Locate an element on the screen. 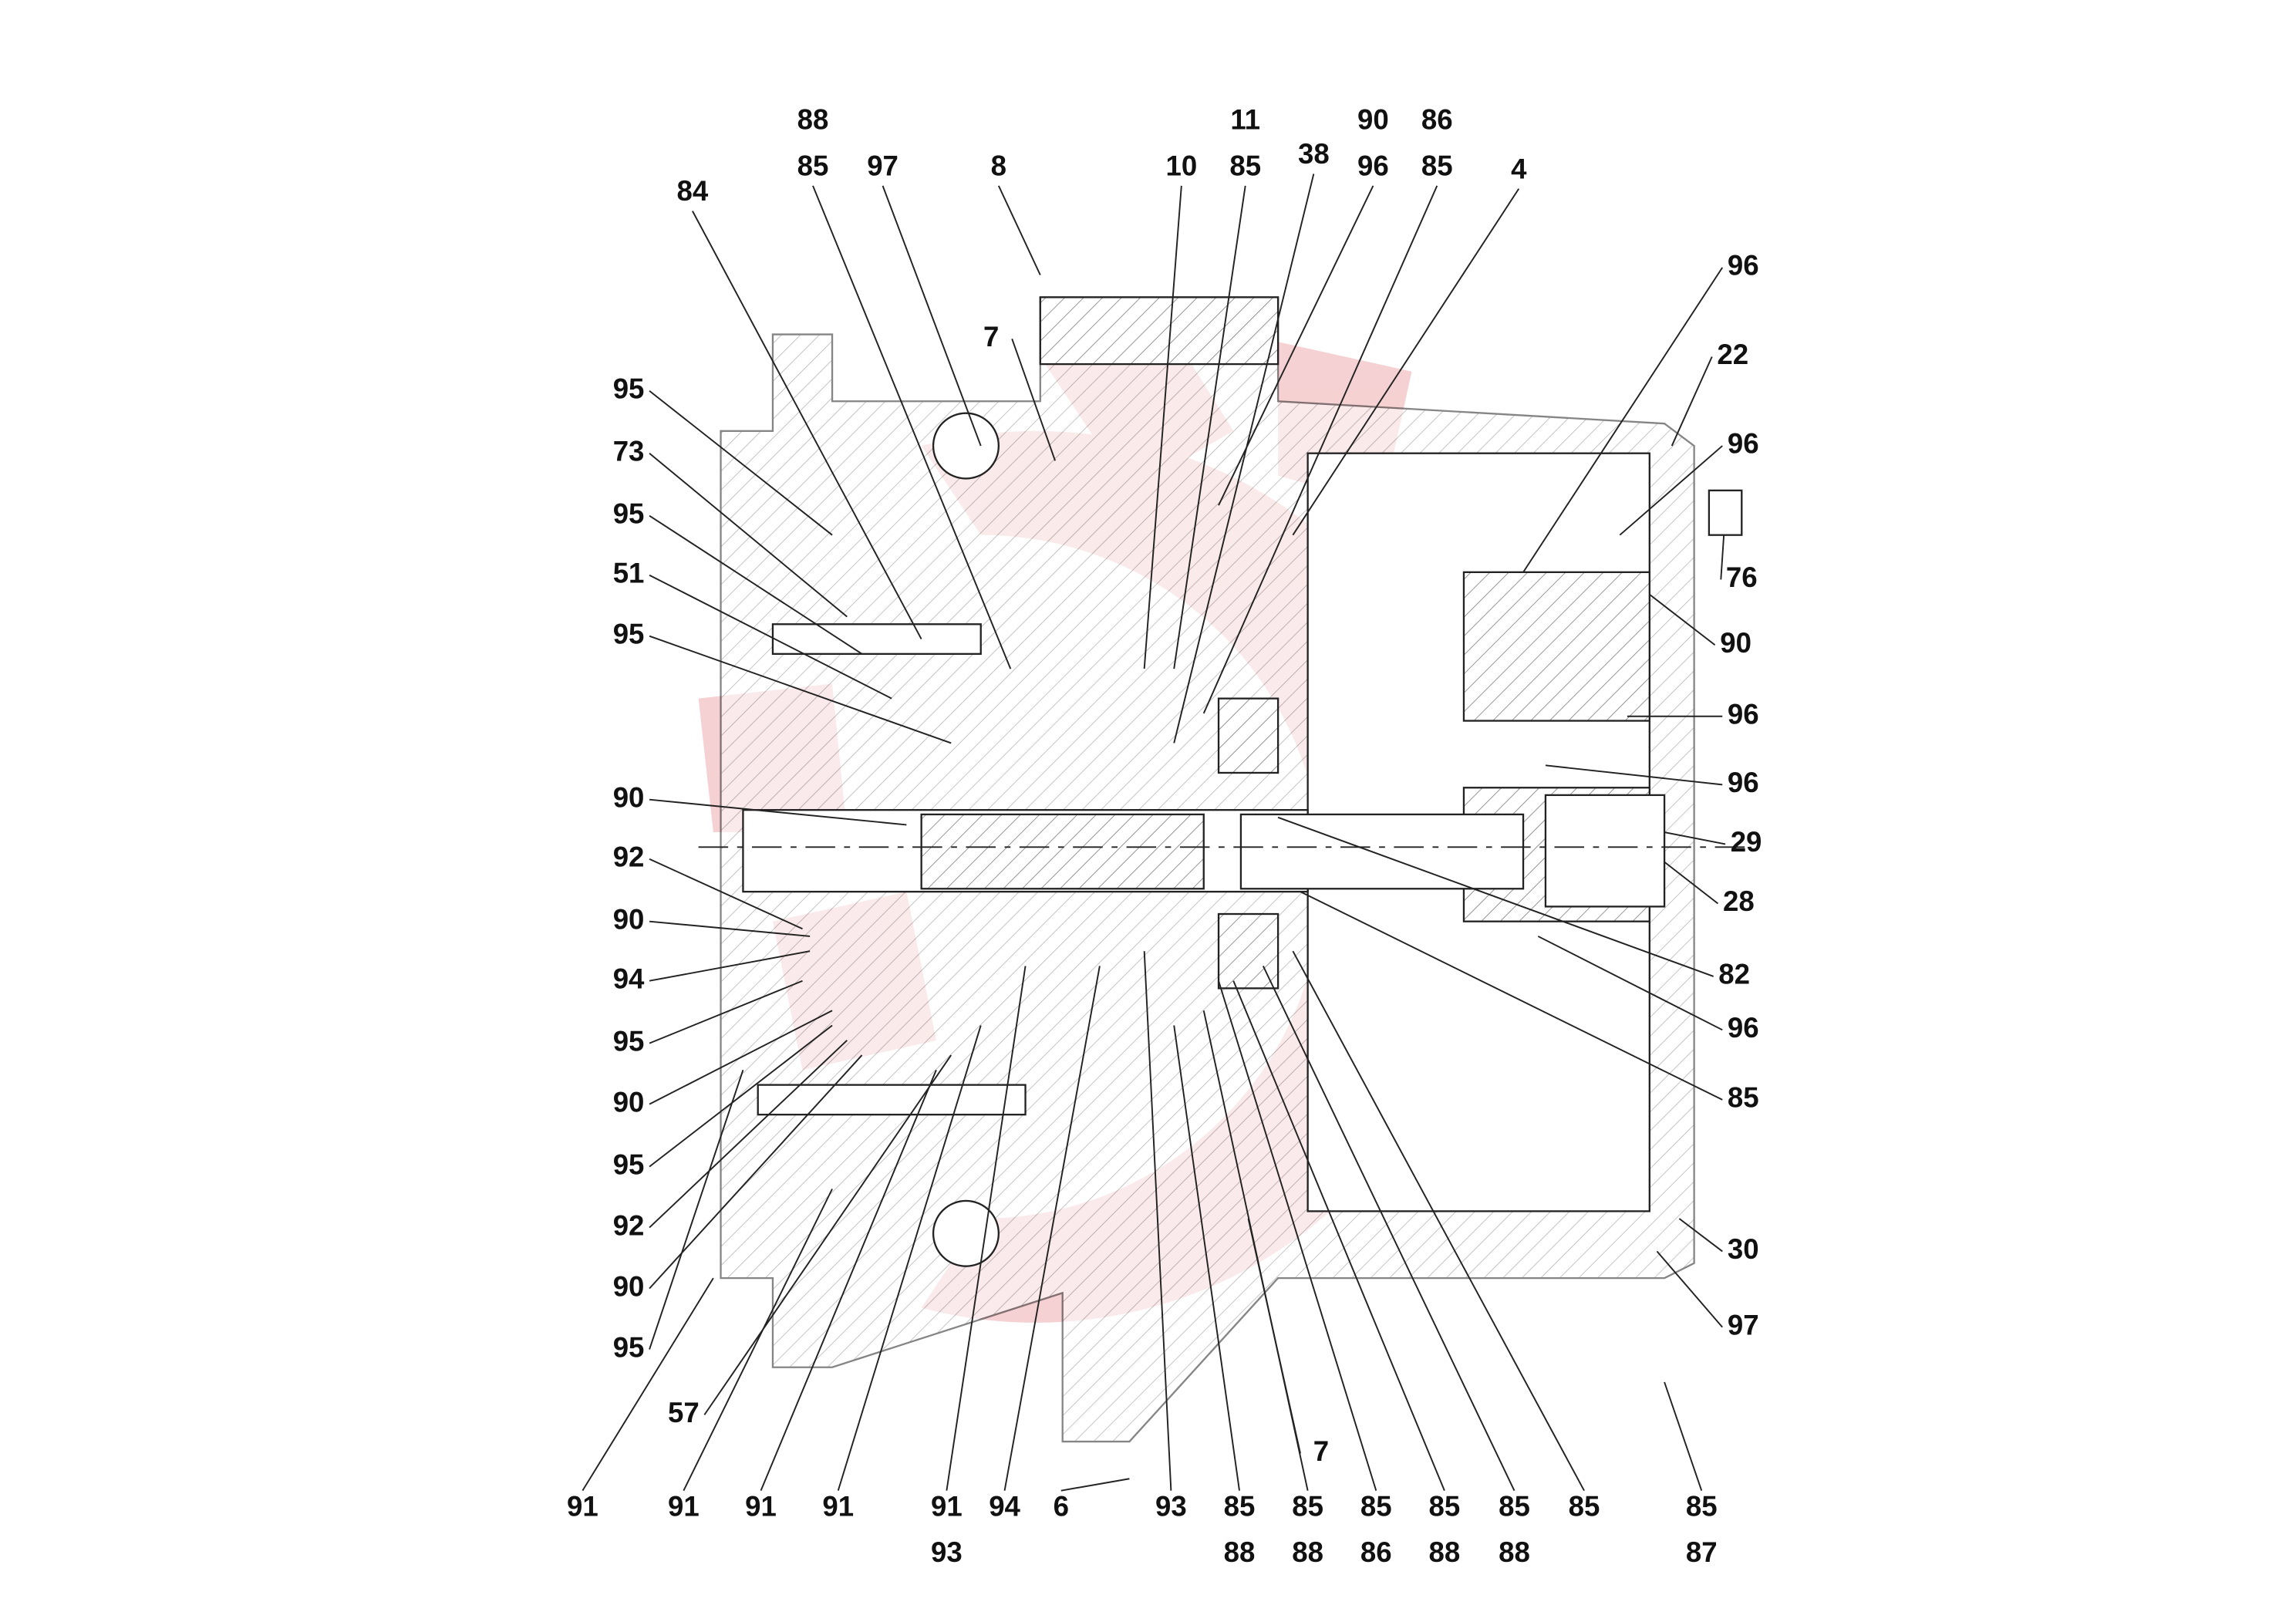 This screenshot has height=1622, width=2296. callout-label: 28 is located at coordinates (1739, 901).